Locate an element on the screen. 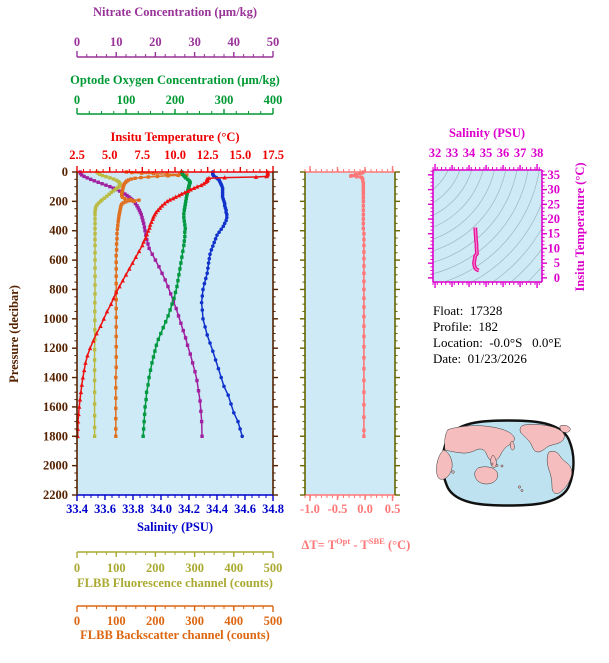 The height and width of the screenshot is (663, 609). svg-text: 5.0 is located at coordinates (110, 155).